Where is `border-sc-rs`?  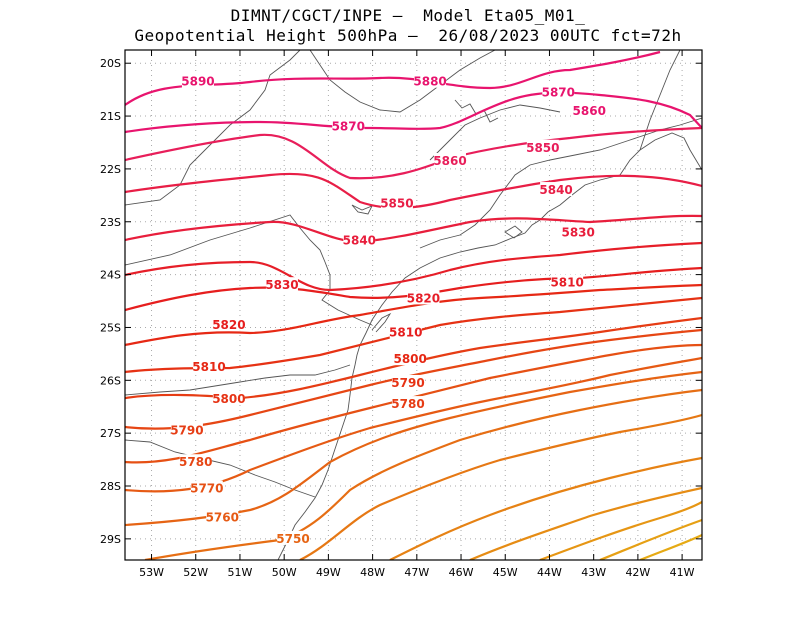 border-sc-rs is located at coordinates (220, 468).